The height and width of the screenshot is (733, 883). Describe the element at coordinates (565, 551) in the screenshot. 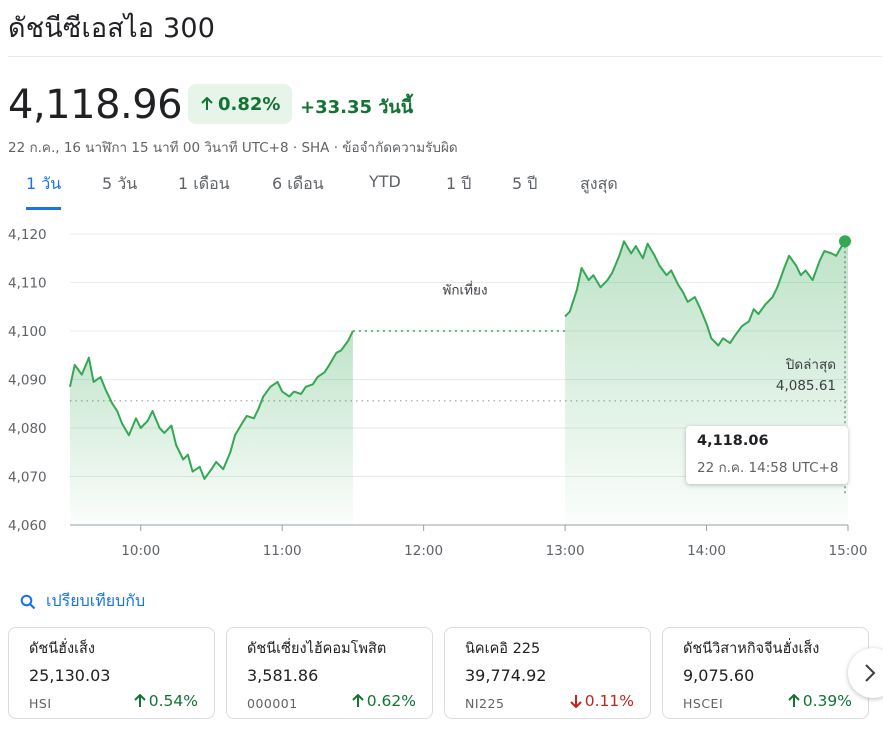

I see `x-tick-label: 13:00` at that location.